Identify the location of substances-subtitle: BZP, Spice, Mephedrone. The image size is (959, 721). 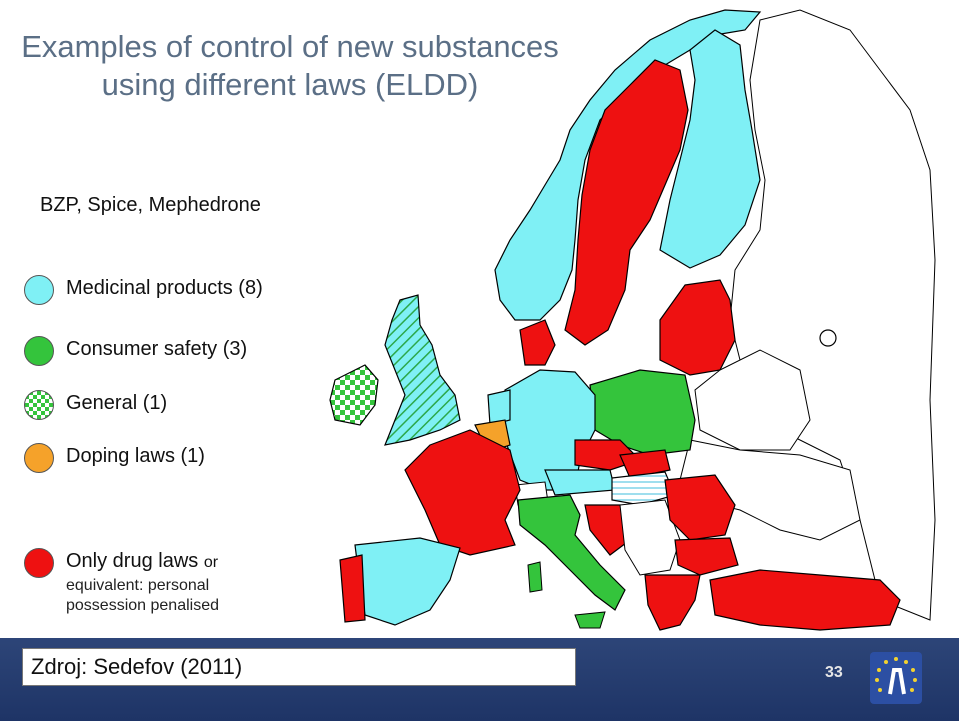
(150, 205).